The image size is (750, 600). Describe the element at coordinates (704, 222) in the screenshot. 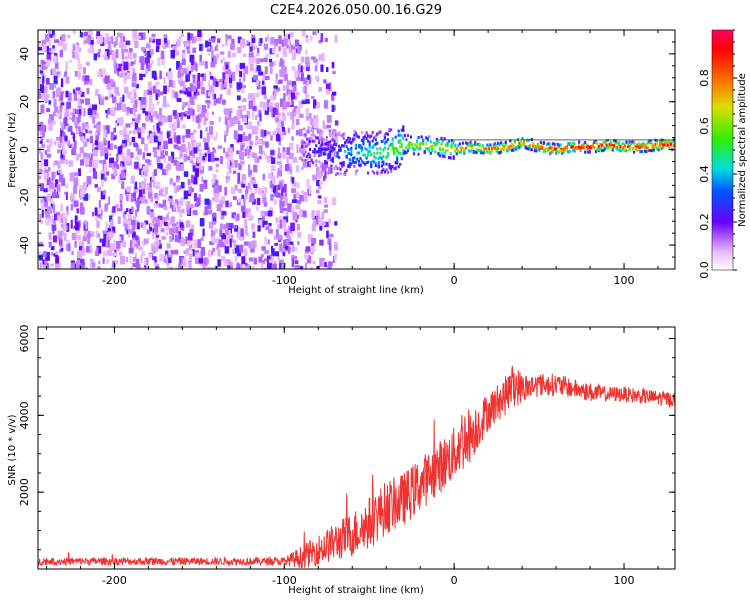

I see `colorbar-tick-label: 0.2` at that location.